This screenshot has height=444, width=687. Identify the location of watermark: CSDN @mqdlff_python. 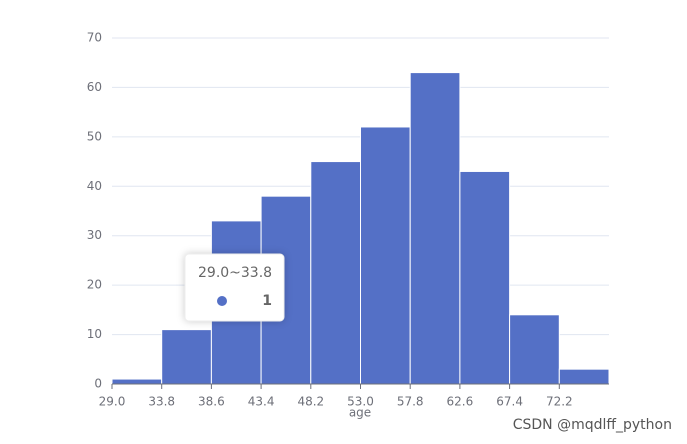
(592, 425).